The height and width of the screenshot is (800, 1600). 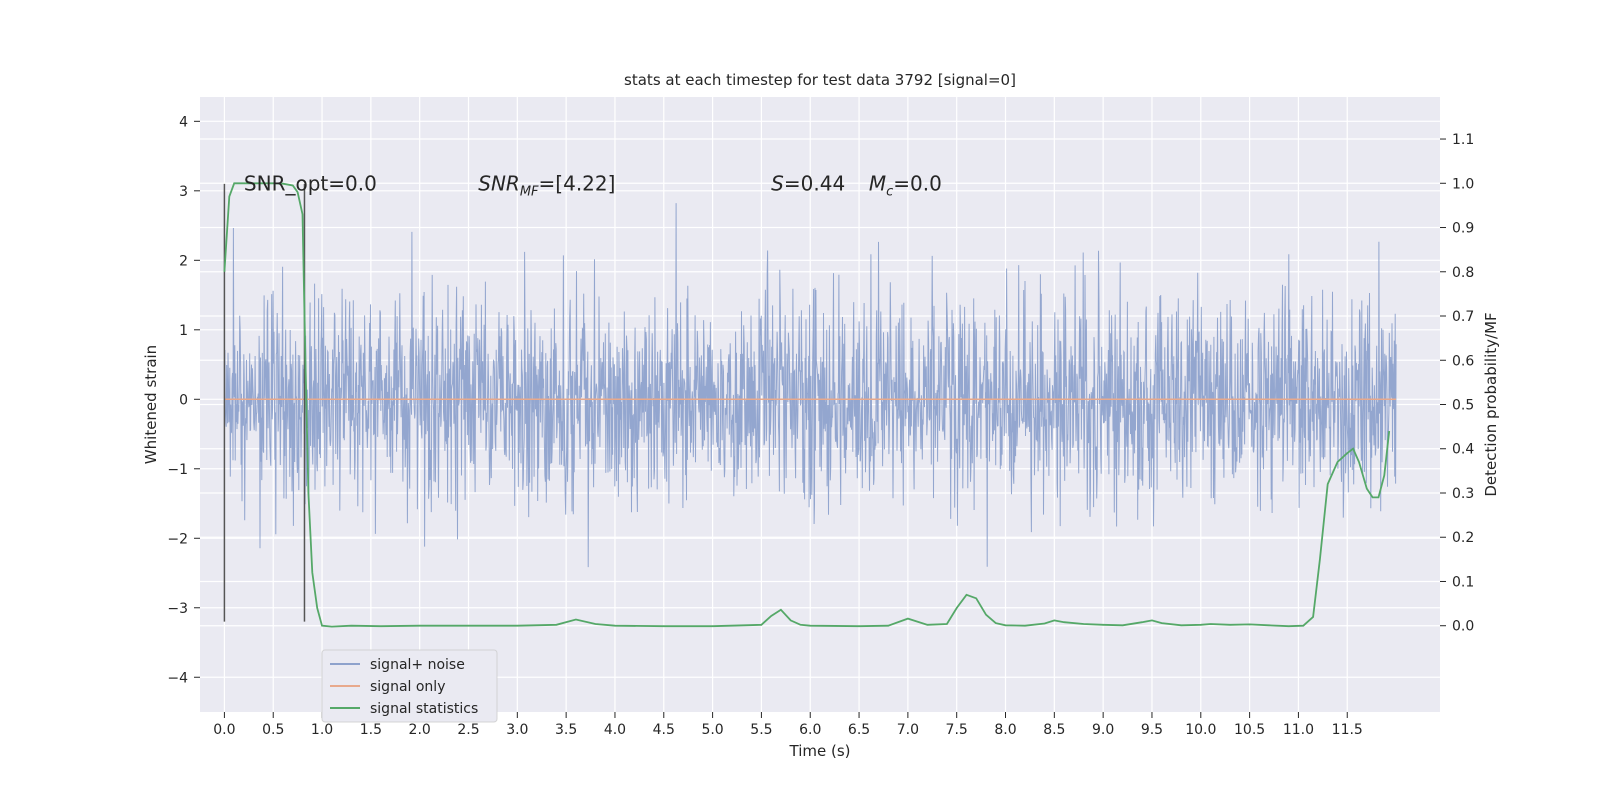 I want to click on y2-tick-label: 0.1, so click(x=1463, y=582).